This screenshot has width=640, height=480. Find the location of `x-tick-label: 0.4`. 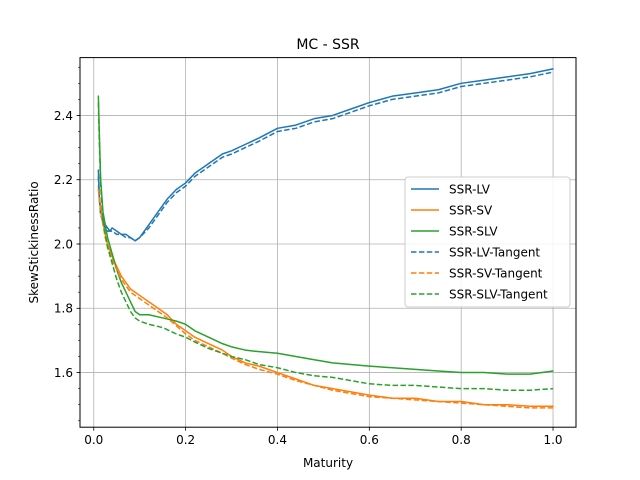

x-tick-label: 0.4 is located at coordinates (277, 440).